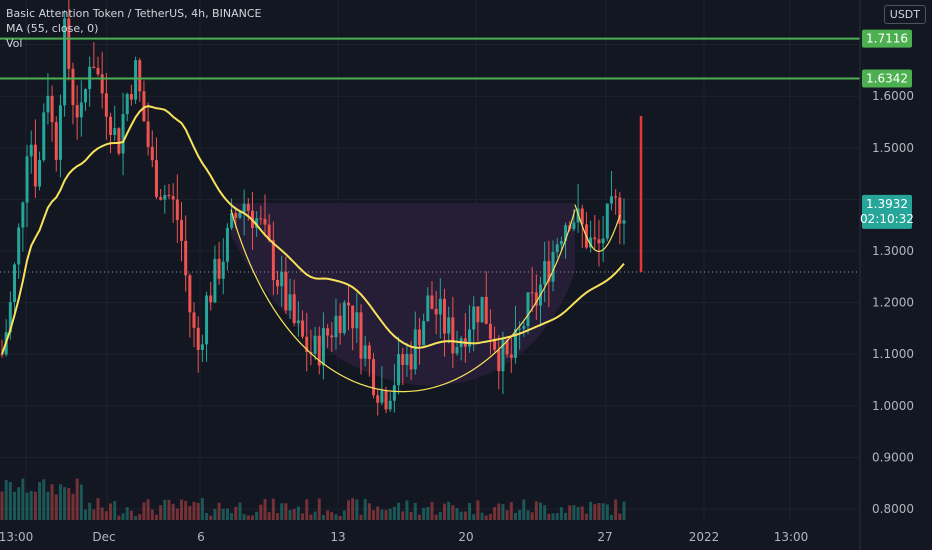 This screenshot has width=932, height=550. I want to click on ma-indicator-label: MA (55, close, 0), so click(52, 28).